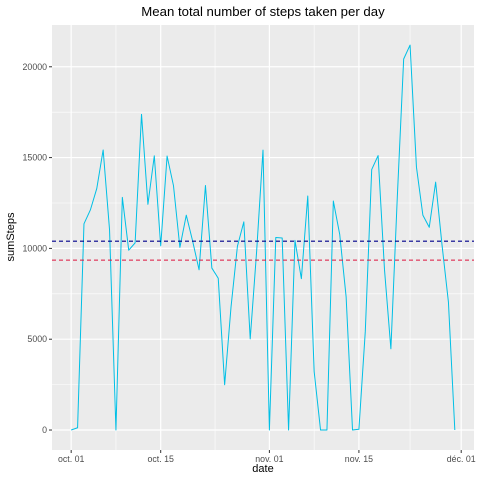  I want to click on x-tick-label: oct. 01, so click(71, 459).